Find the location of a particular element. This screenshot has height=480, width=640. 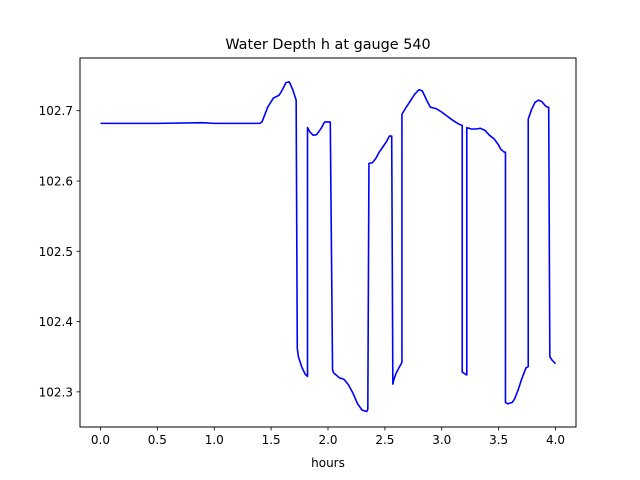

x-tick-label: 1.5 is located at coordinates (271, 440).